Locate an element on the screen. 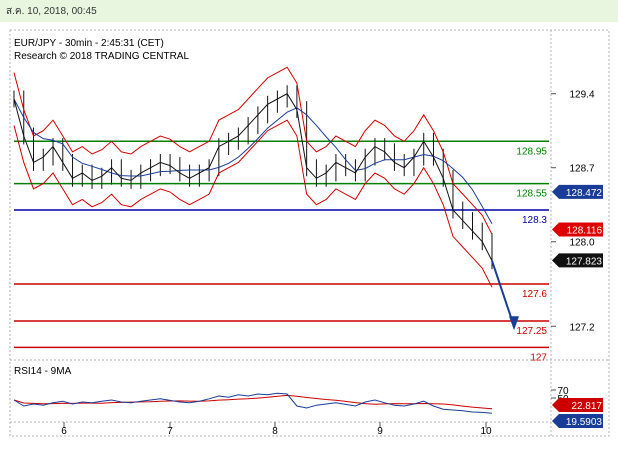  rsi-ma-badge is located at coordinates (577, 421).